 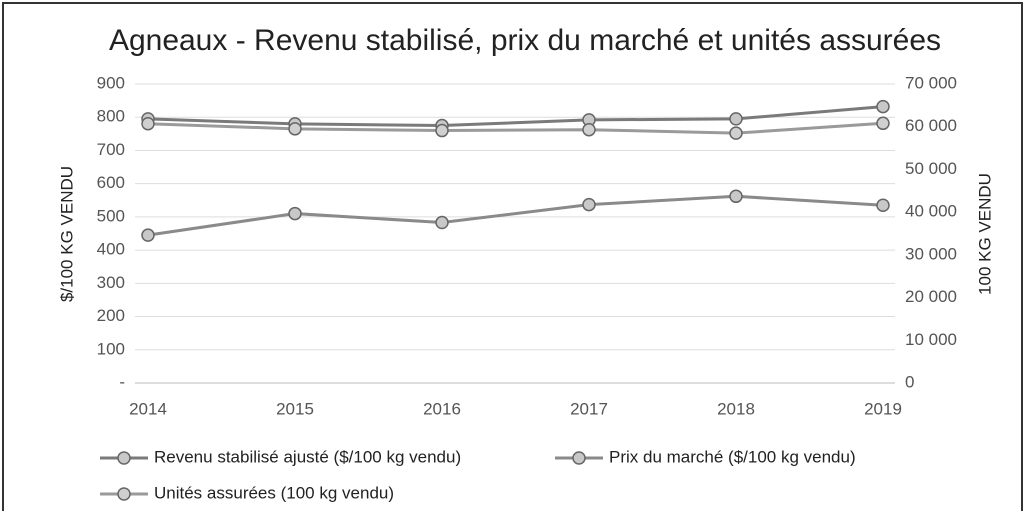 I want to click on y2-tick-label: 0, so click(x=909, y=381).